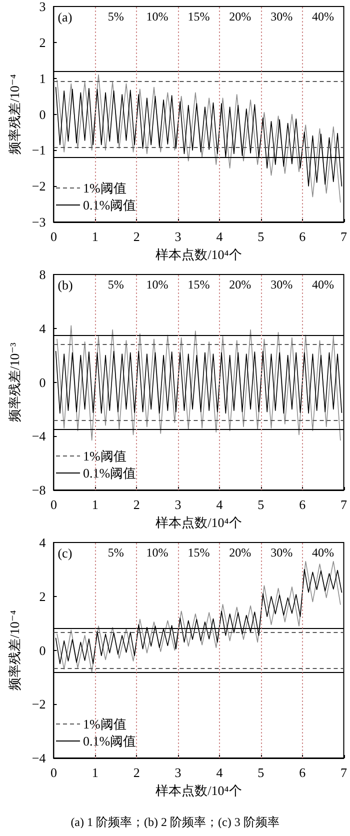 The height and width of the screenshot is (836, 350). I want to click on y-tick-label: −3, so click(39, 222).